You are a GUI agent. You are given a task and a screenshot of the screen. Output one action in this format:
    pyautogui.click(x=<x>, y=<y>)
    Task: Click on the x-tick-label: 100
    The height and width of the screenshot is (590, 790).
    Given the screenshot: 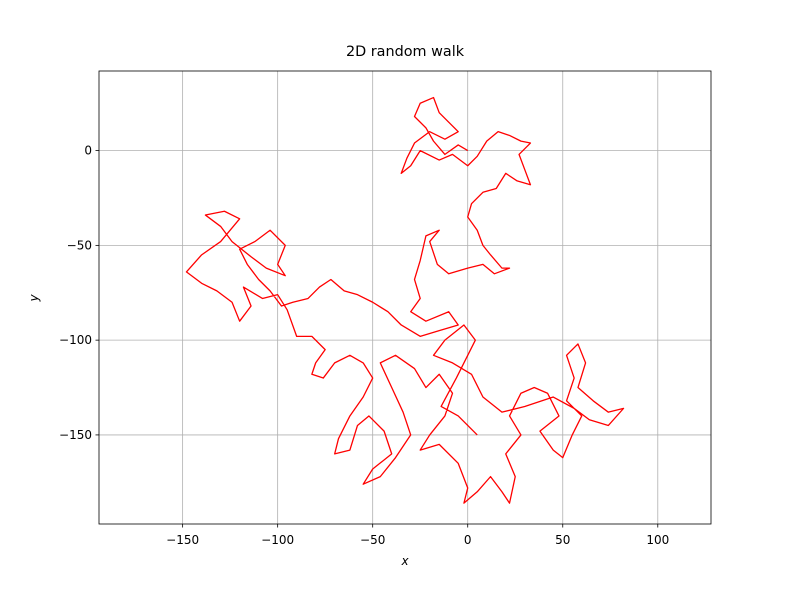 What is the action you would take?
    pyautogui.click(x=657, y=540)
    